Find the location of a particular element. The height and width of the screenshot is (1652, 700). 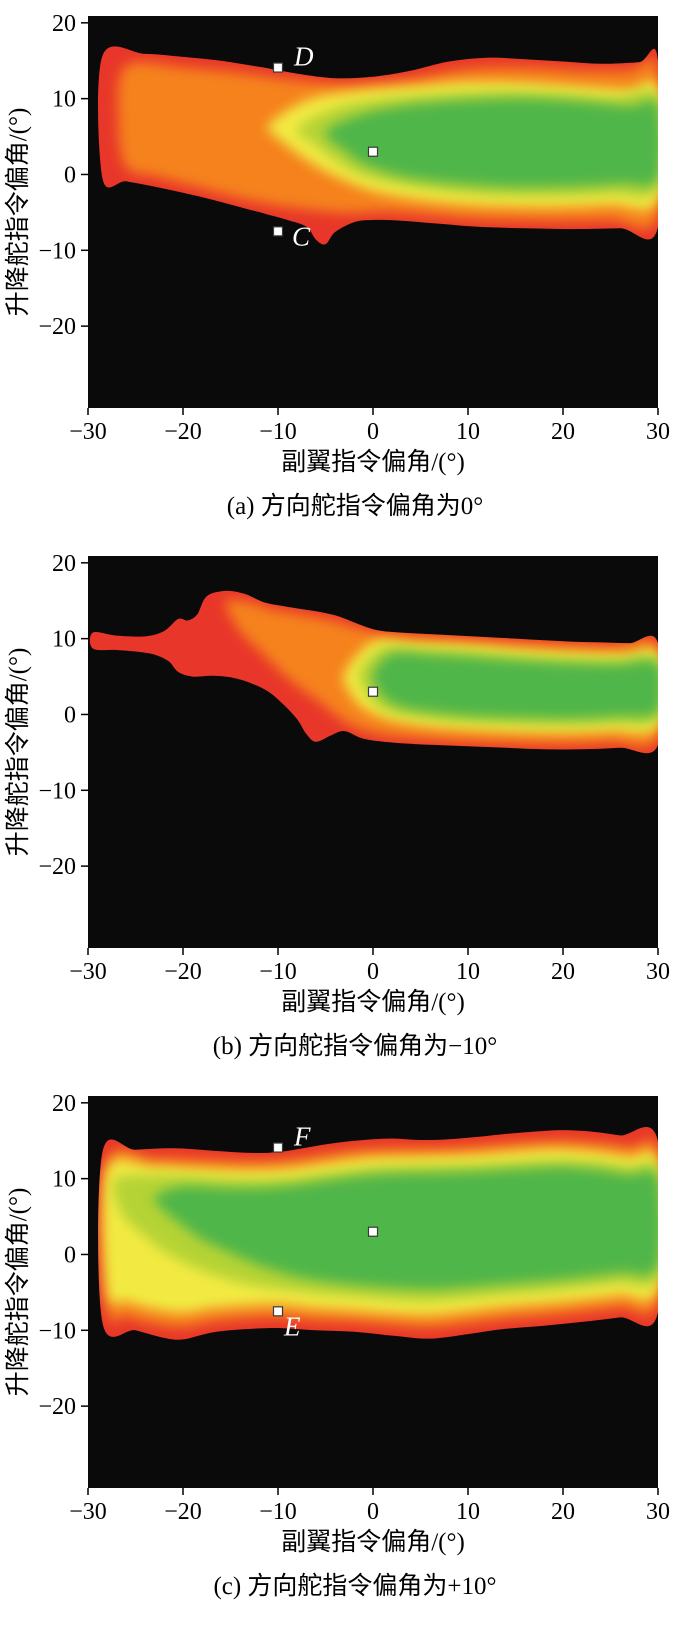

caption-c: (c) 方向舵指令偏角为+10° is located at coordinates (355, 1586).